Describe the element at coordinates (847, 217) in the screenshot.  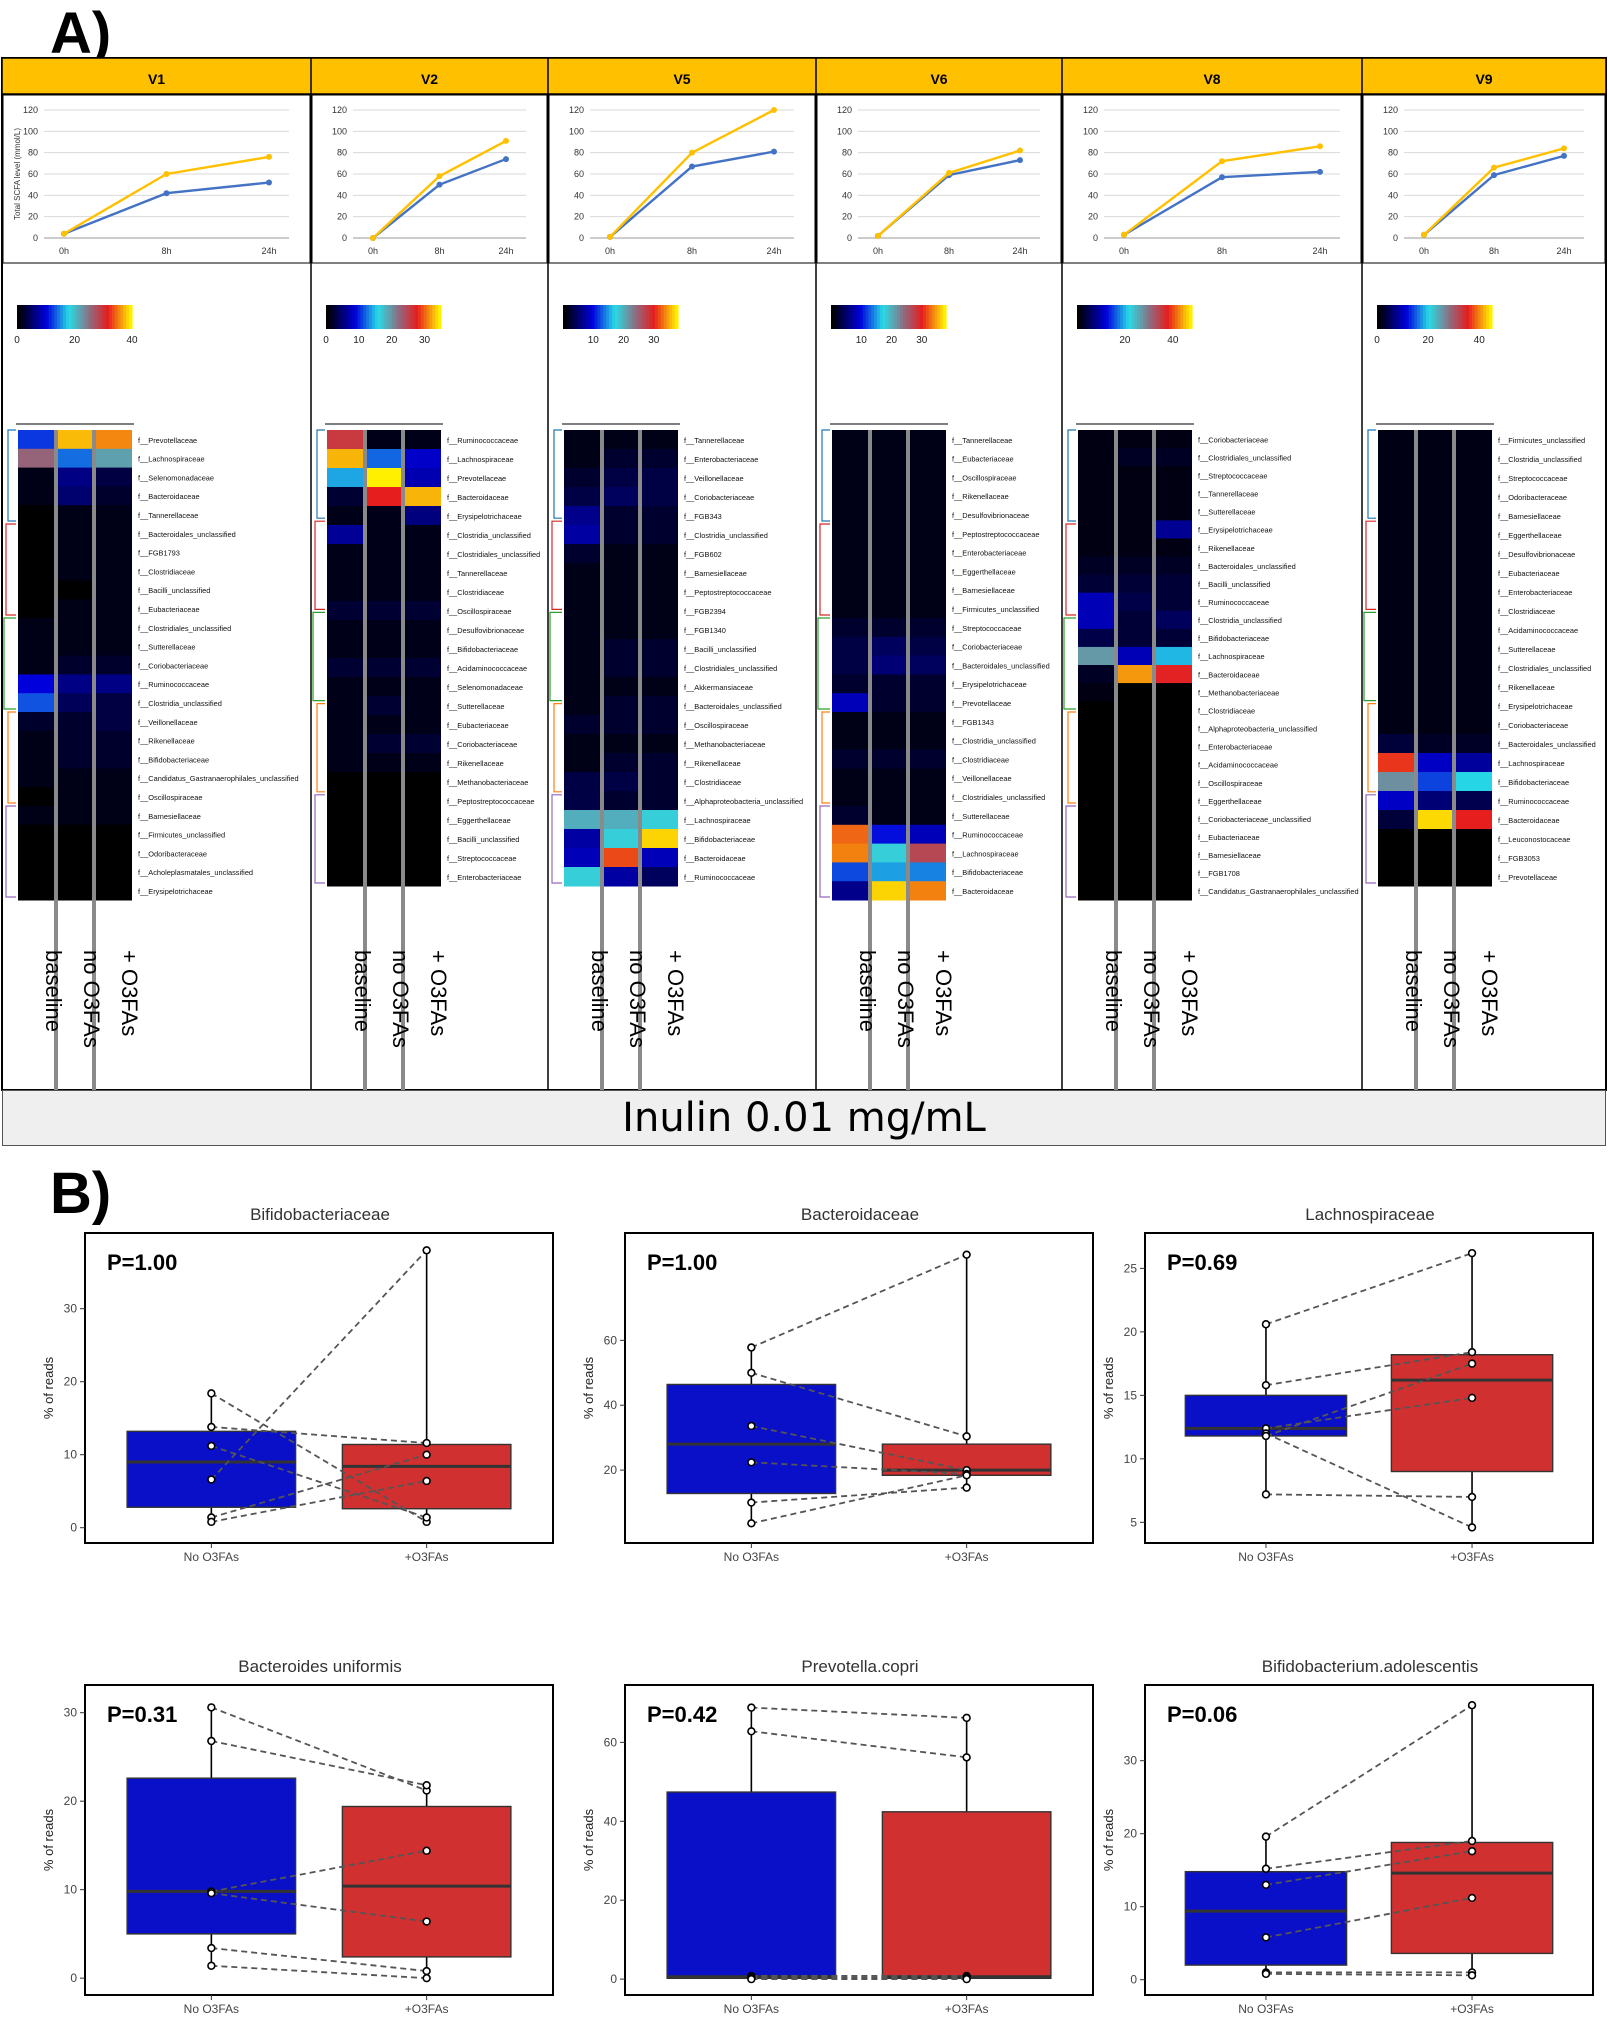
I see `y-tick-label: 20` at that location.